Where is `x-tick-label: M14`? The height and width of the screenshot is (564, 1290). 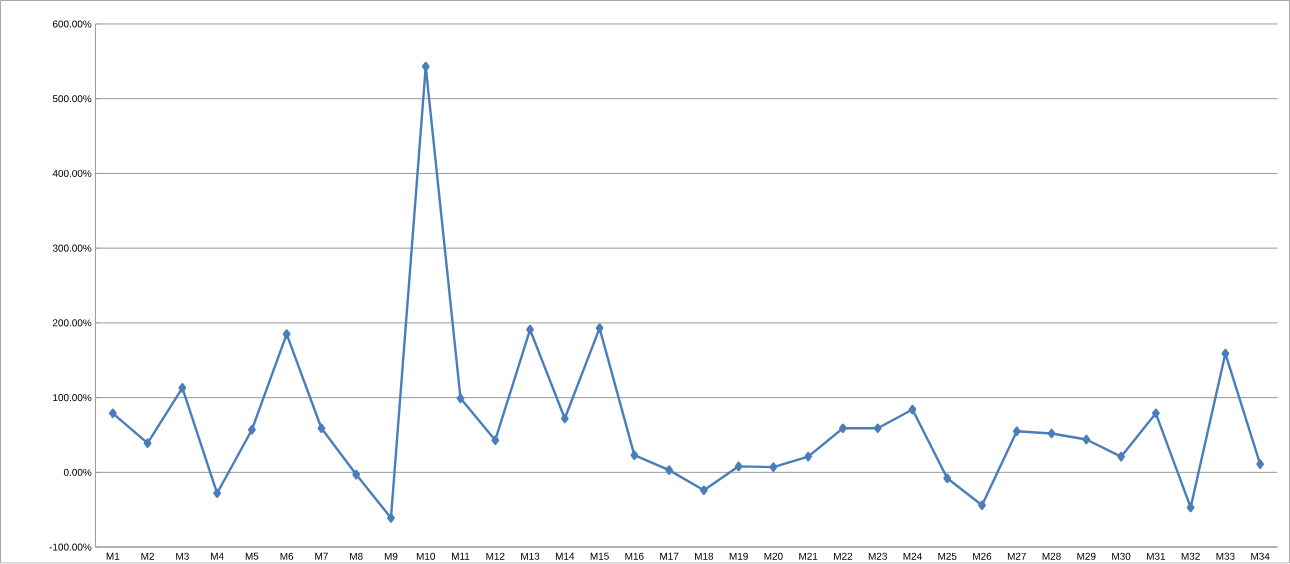
x-tick-label: M14 is located at coordinates (565, 556).